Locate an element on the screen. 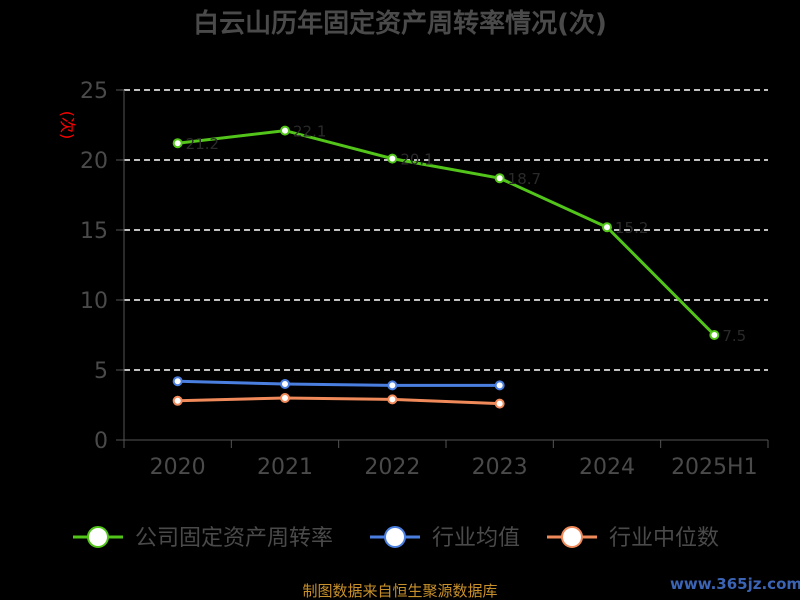 This screenshot has width=800, height=600. y-axis-unit: (次) is located at coordinates (67, 125).